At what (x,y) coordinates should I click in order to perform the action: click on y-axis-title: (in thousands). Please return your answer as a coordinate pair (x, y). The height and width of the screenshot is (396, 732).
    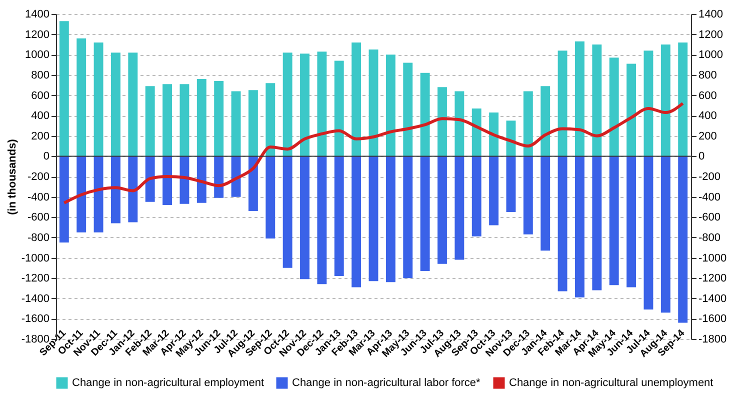
    Looking at the image, I should click on (12, 176).